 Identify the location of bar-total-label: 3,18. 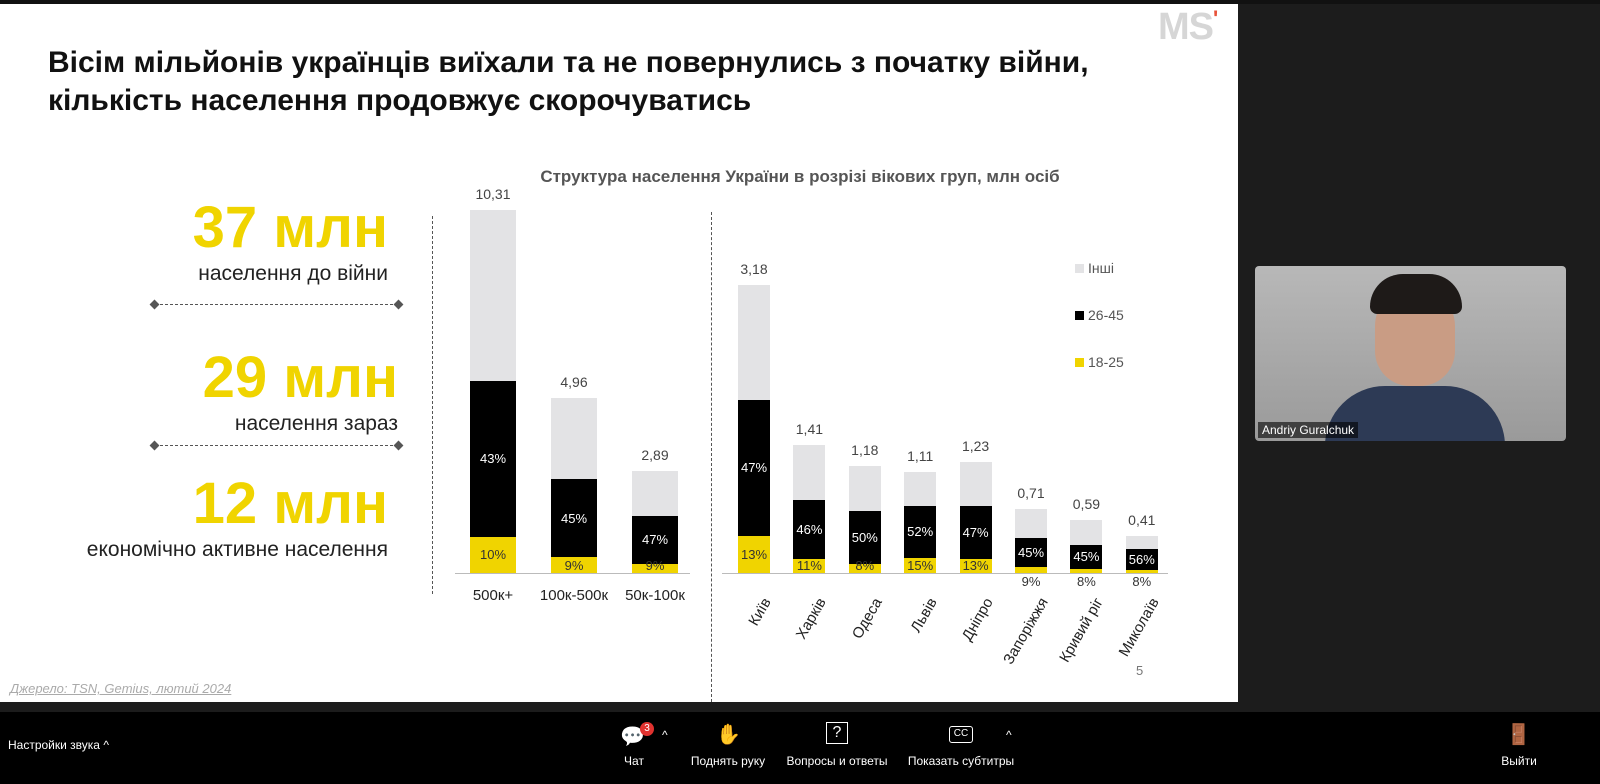
(754, 268).